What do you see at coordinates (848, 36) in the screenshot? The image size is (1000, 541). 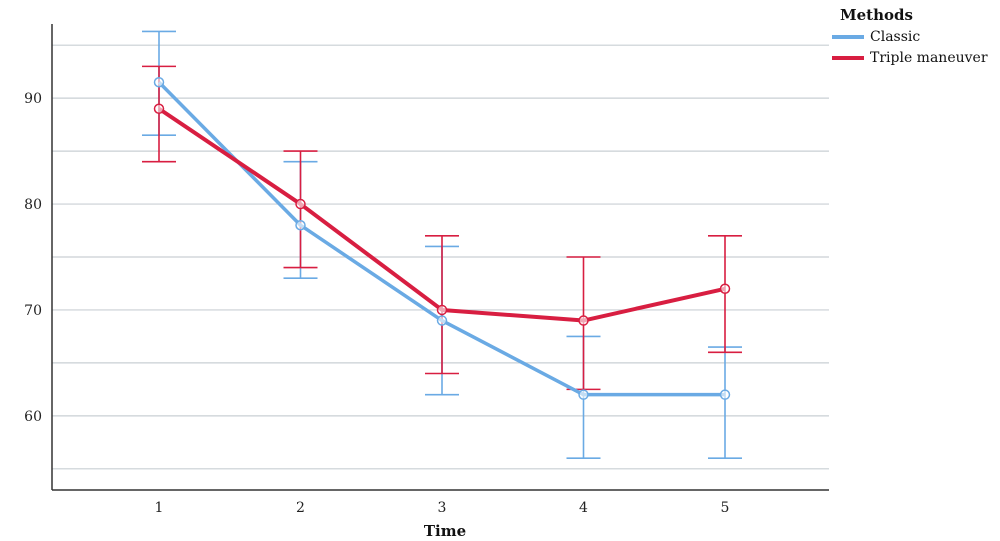 I see `legend-swatch-classic` at bounding box center [848, 36].